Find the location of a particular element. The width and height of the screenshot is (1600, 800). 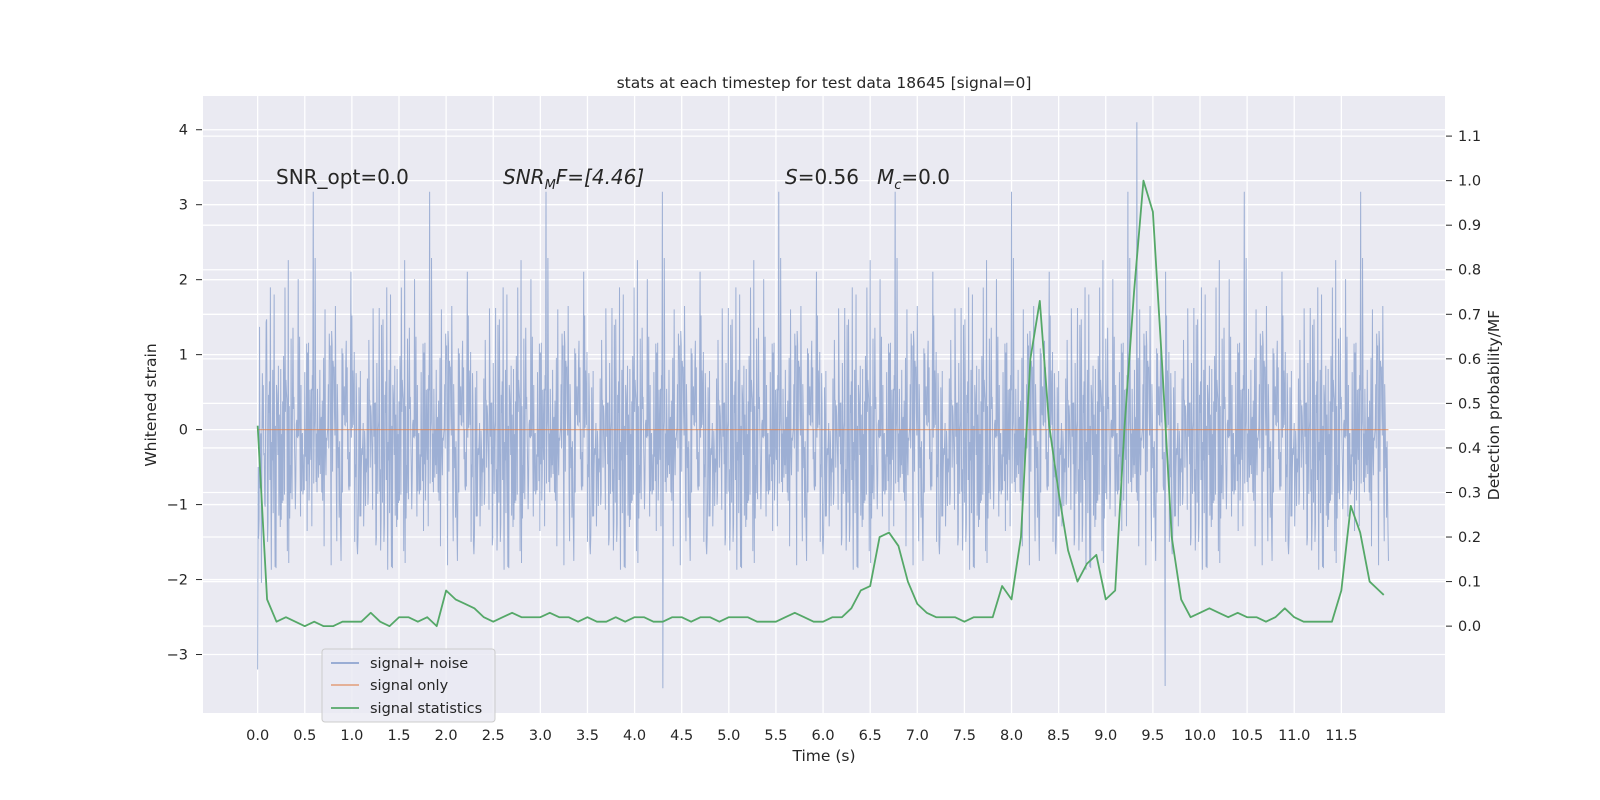

y-right-tick-label: 1.1 is located at coordinates (1469, 137).